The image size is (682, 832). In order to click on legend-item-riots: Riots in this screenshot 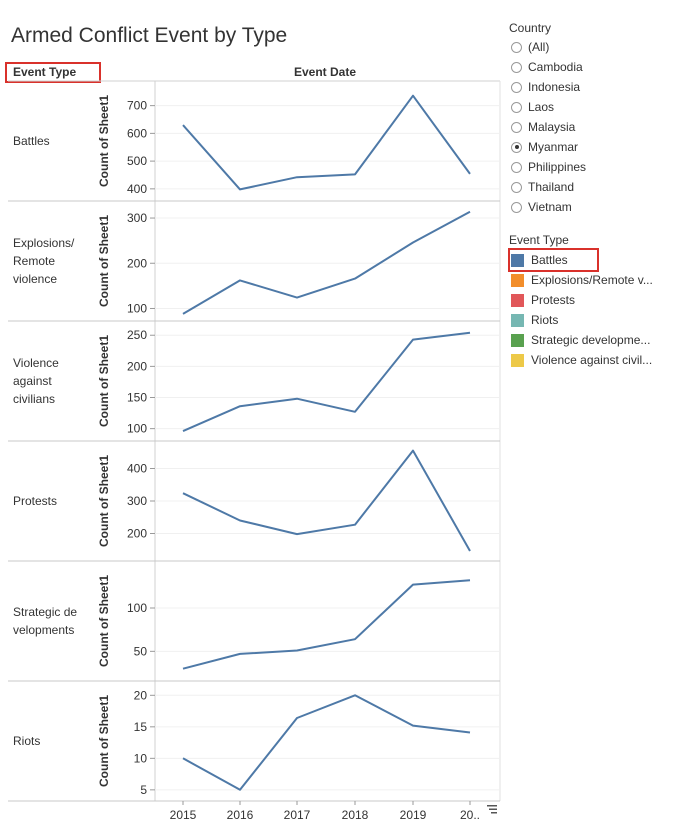, I will do `click(534, 320)`.